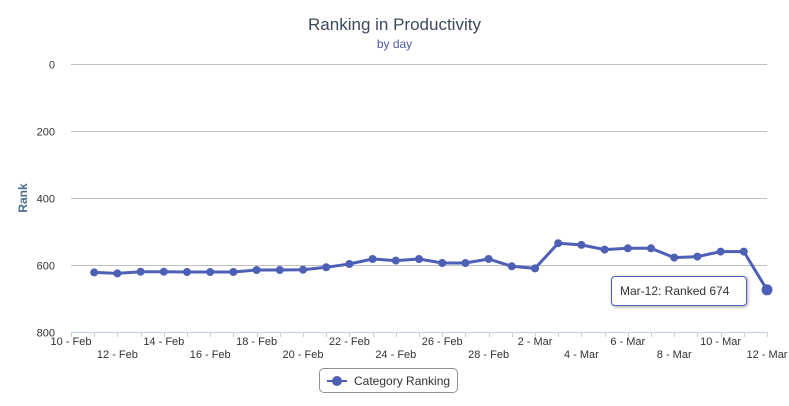 Image resolution: width=789 pixels, height=406 pixels. I want to click on x-tick-label: 28 - Feb, so click(488, 355).